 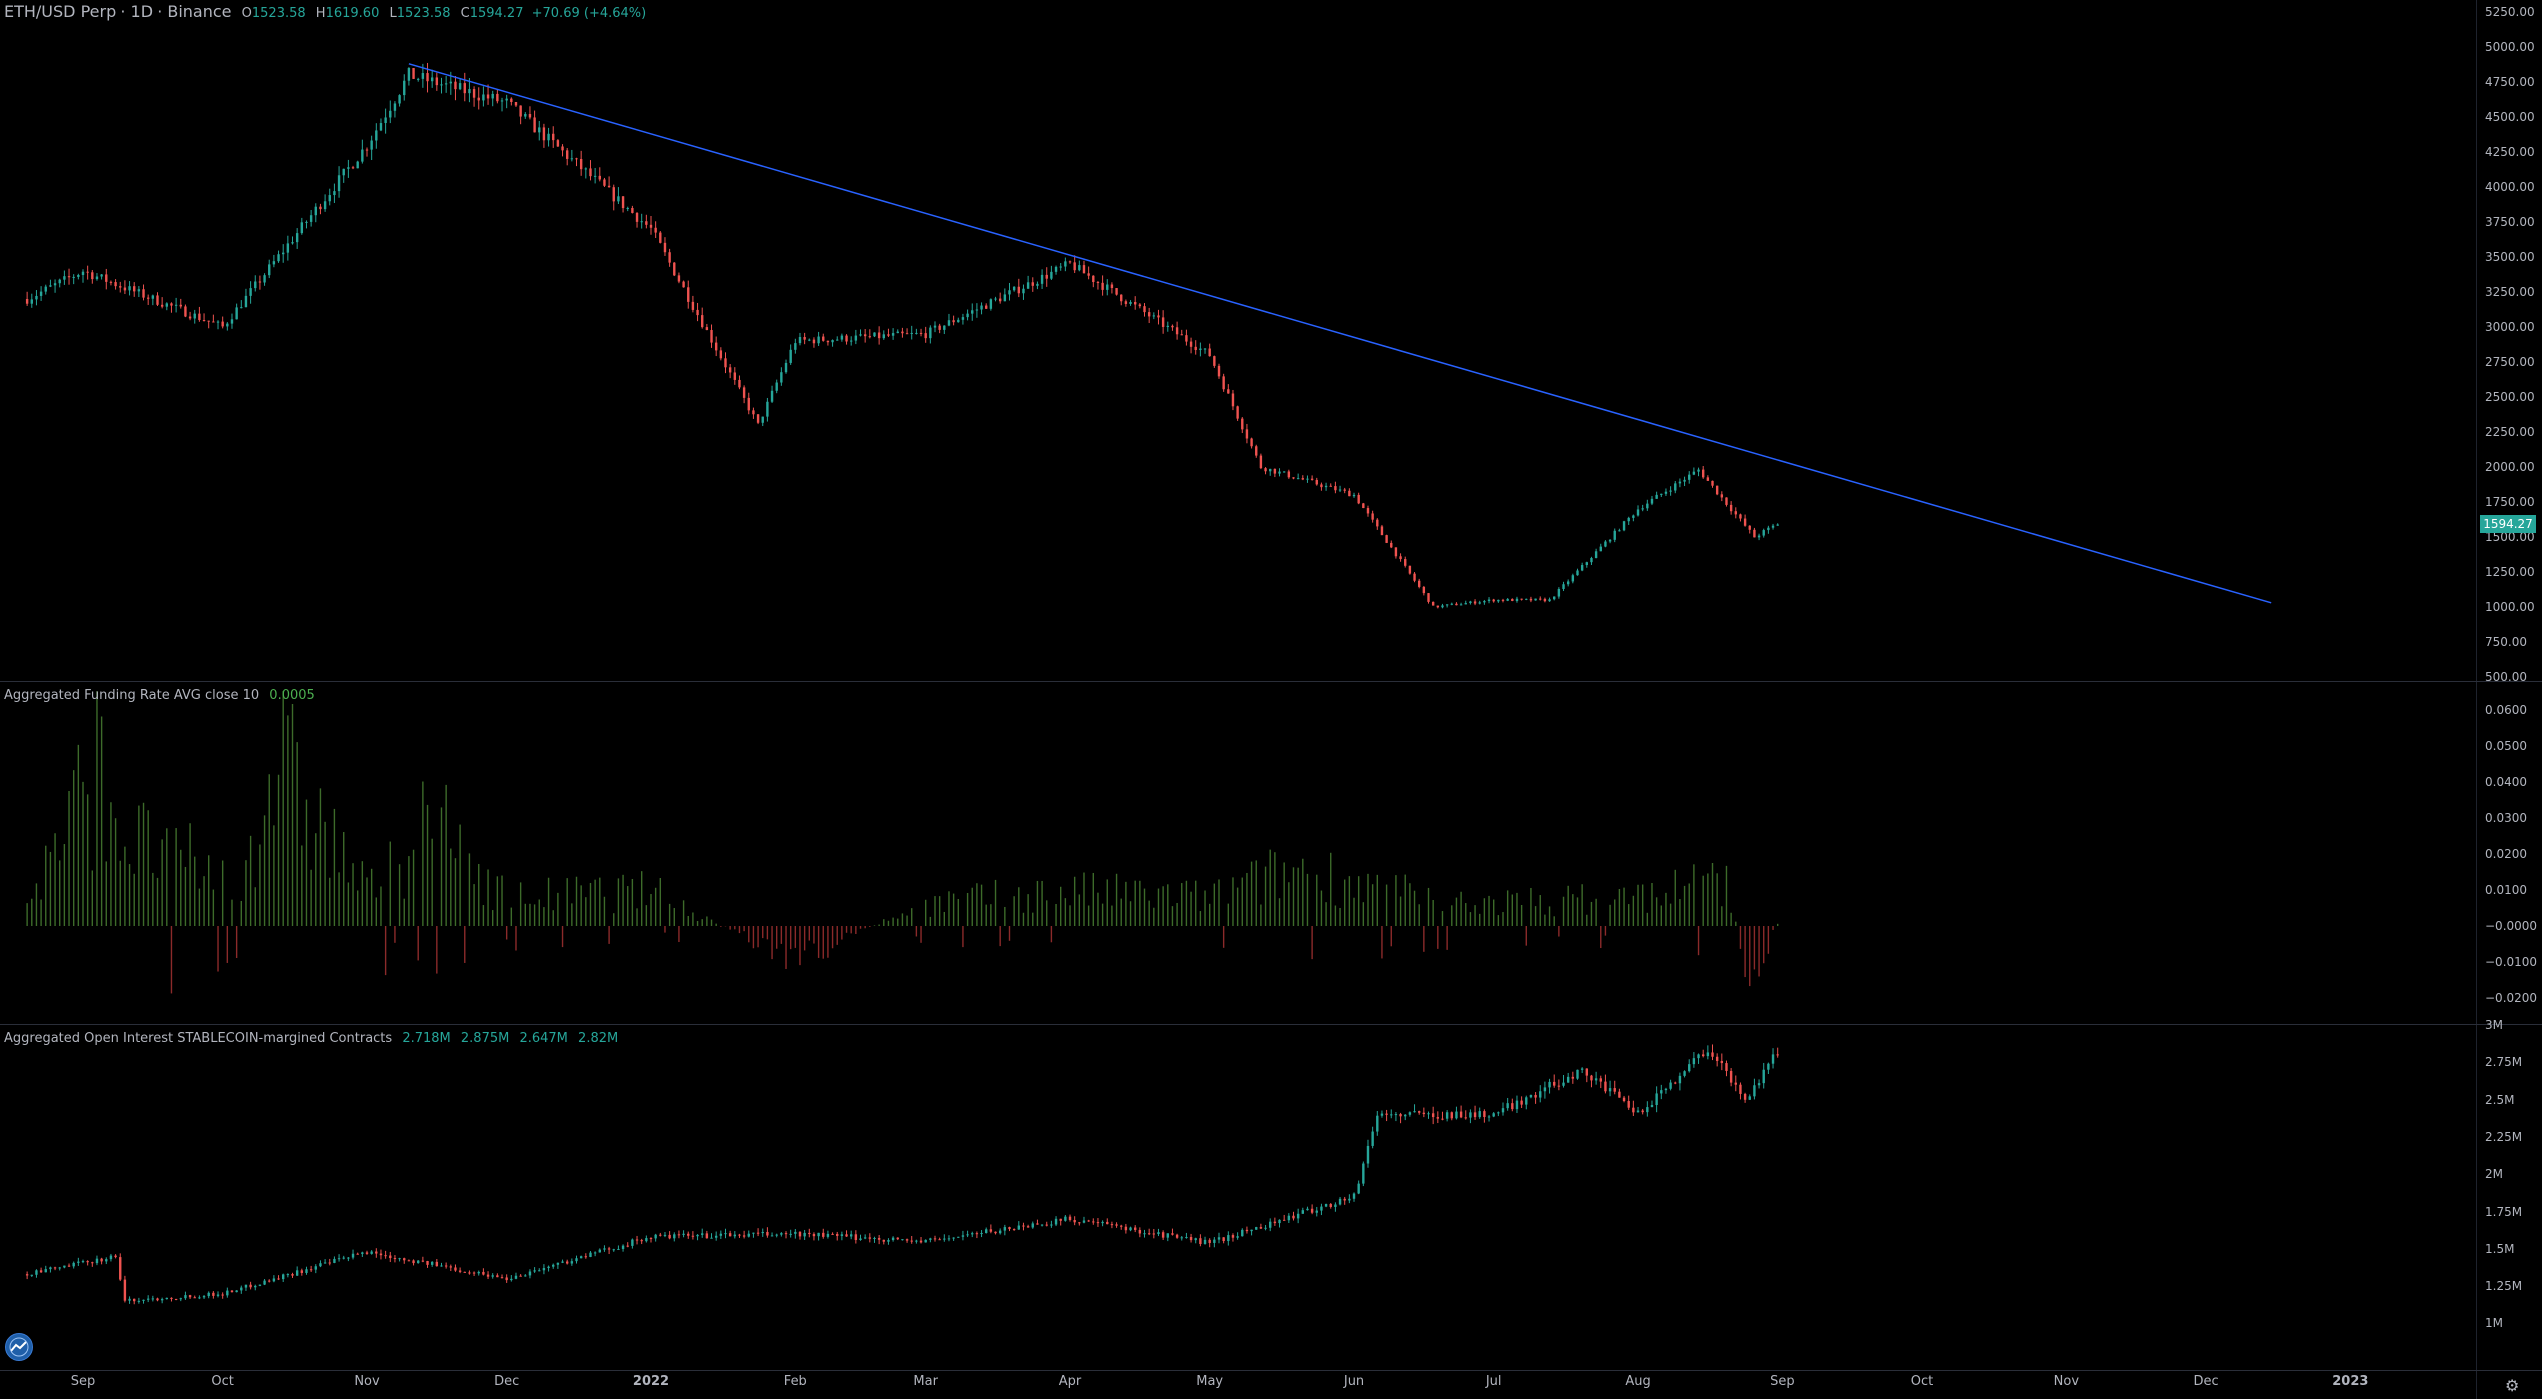 What do you see at coordinates (2511, 962) in the screenshot?
I see `axis-tick-label: −0.0100` at bounding box center [2511, 962].